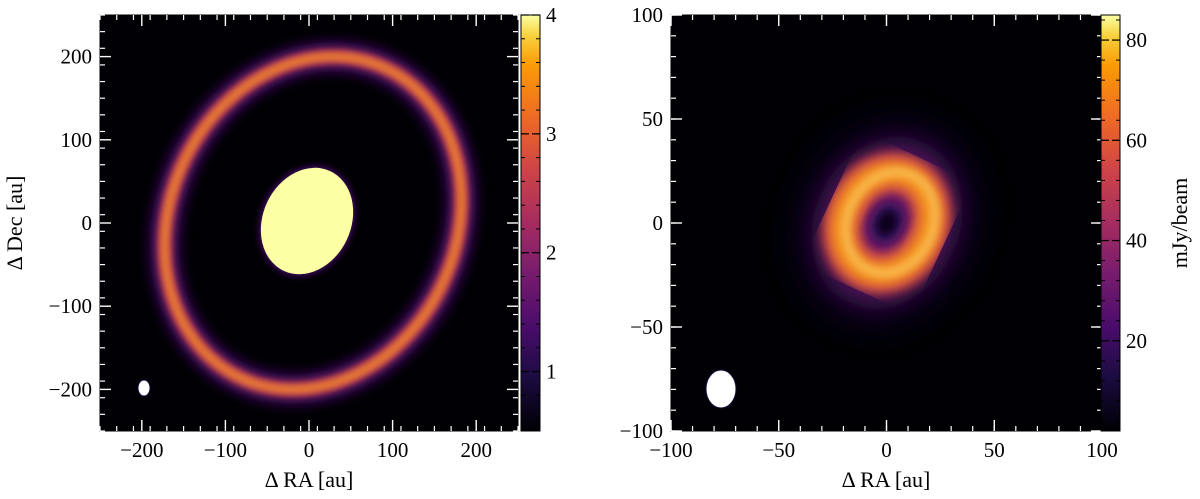 The image size is (1200, 499). Describe the element at coordinates (144, 388) in the screenshot. I see `panel-a-beam` at that location.